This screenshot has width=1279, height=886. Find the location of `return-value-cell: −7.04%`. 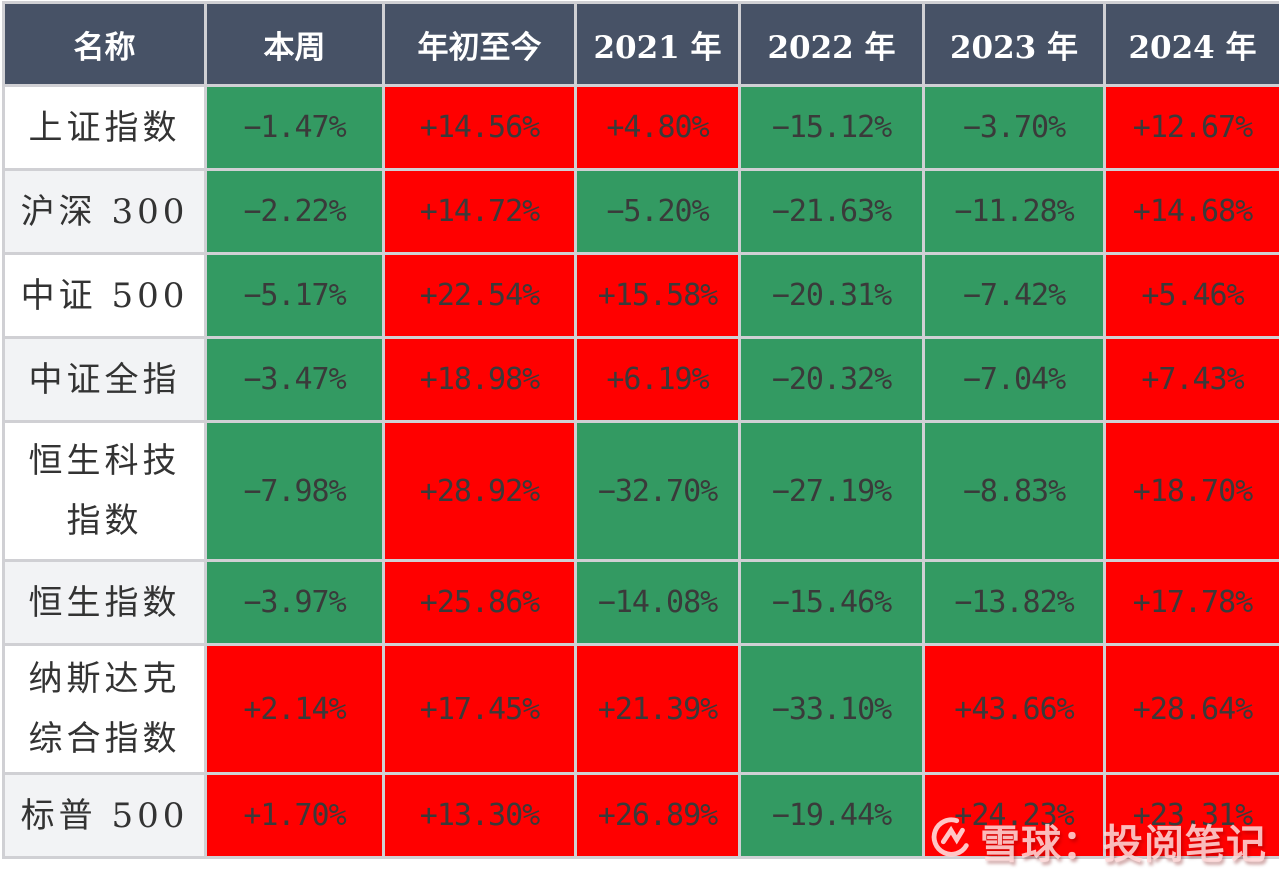

return-value-cell: −7.04% is located at coordinates (1014, 379).